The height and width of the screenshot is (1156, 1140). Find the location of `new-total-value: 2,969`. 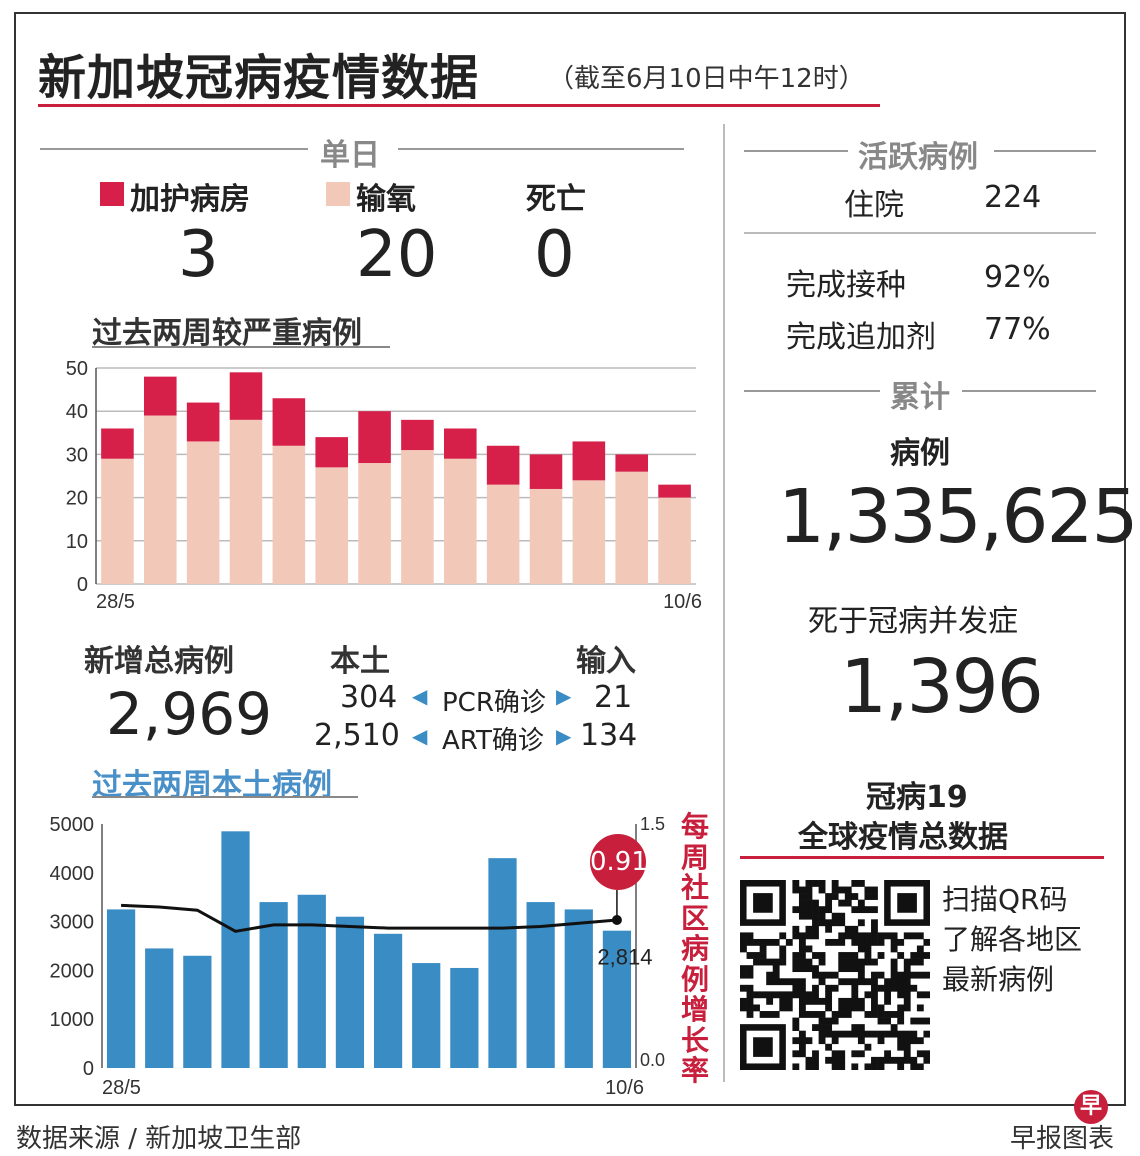

new-total-value: 2,969 is located at coordinates (189, 714).